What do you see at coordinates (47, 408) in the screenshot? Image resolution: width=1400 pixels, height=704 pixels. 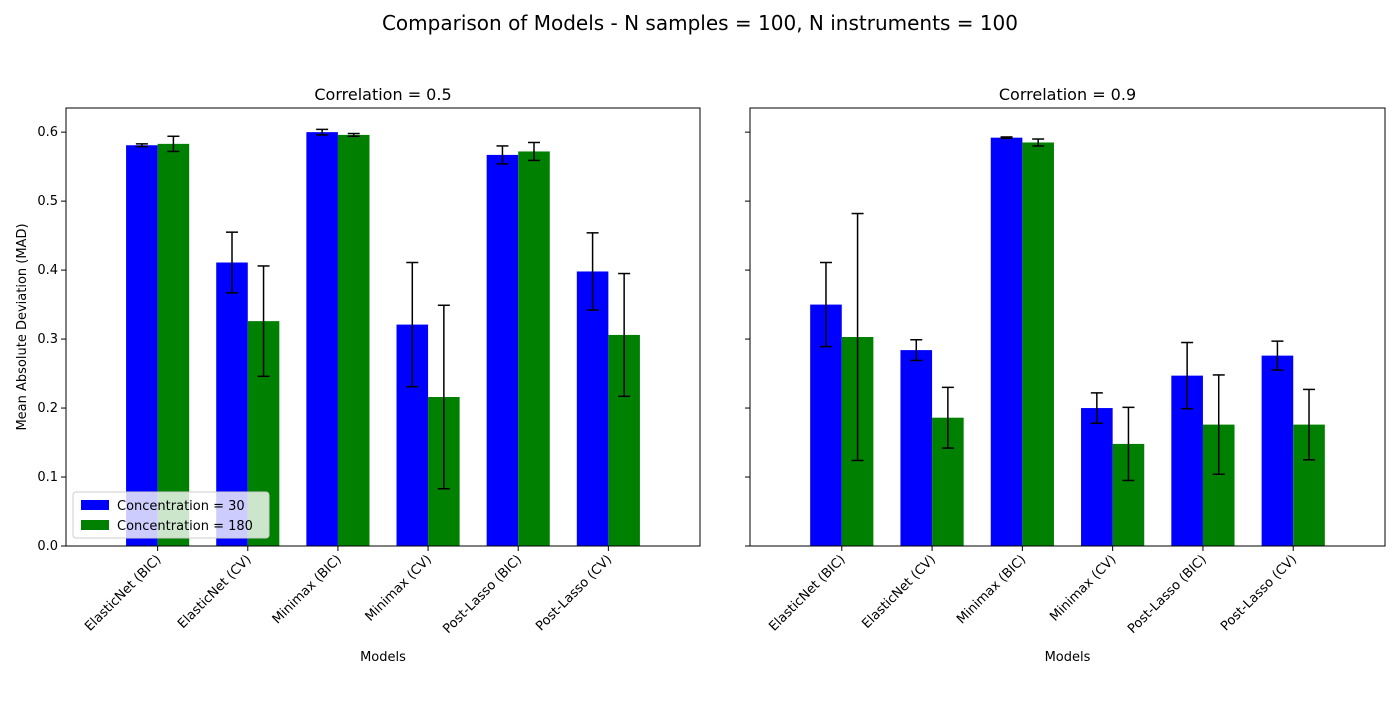 I see `y-tick-label: 0.2` at bounding box center [47, 408].